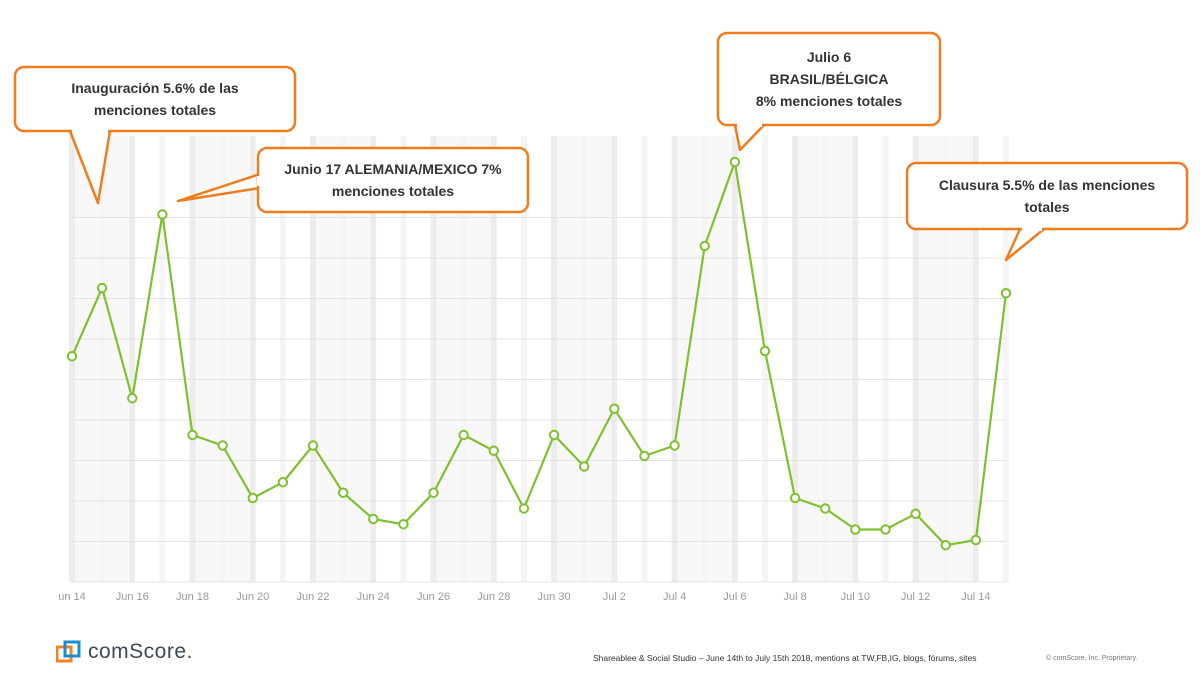 The width and height of the screenshot is (1200, 684). Describe the element at coordinates (313, 597) in the screenshot. I see `x-tick-label: Jun 22` at that location.